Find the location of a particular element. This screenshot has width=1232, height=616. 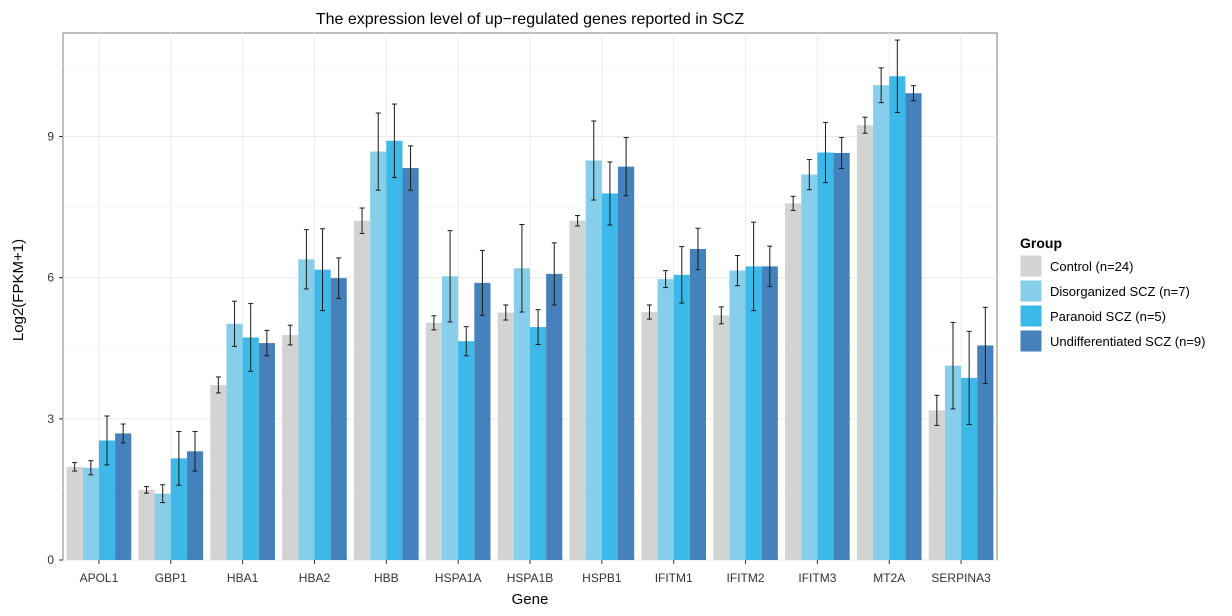

x-tick-label: MT2A is located at coordinates (889, 578).